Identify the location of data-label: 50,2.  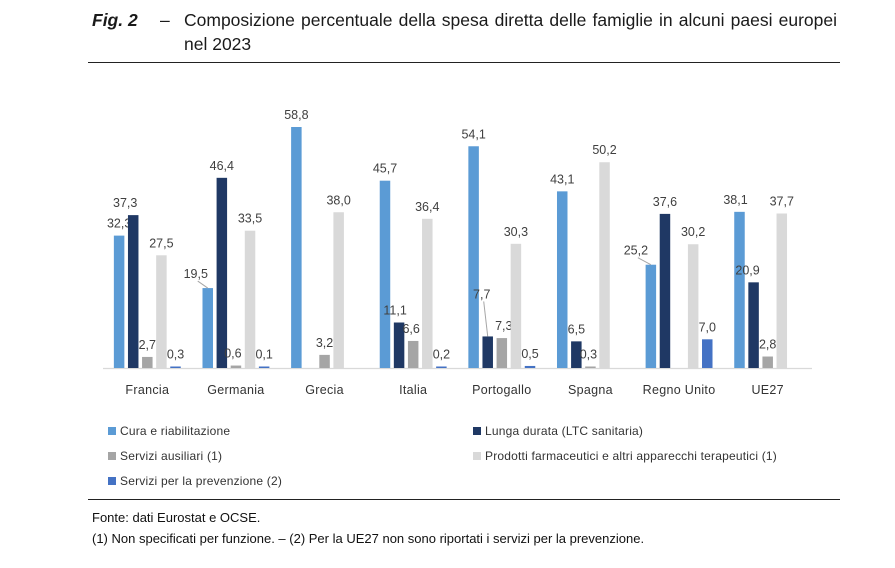
(604, 150).